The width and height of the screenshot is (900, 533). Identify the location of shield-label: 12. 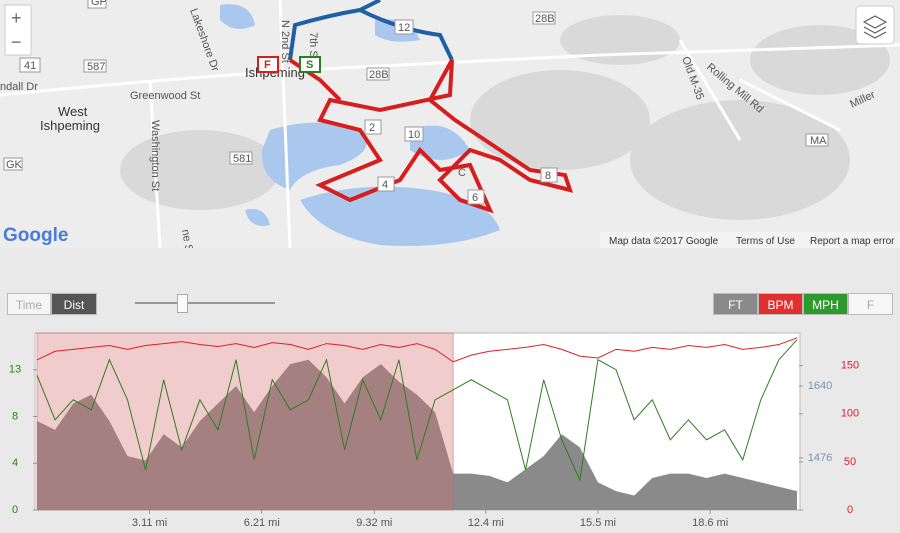
(404, 28).